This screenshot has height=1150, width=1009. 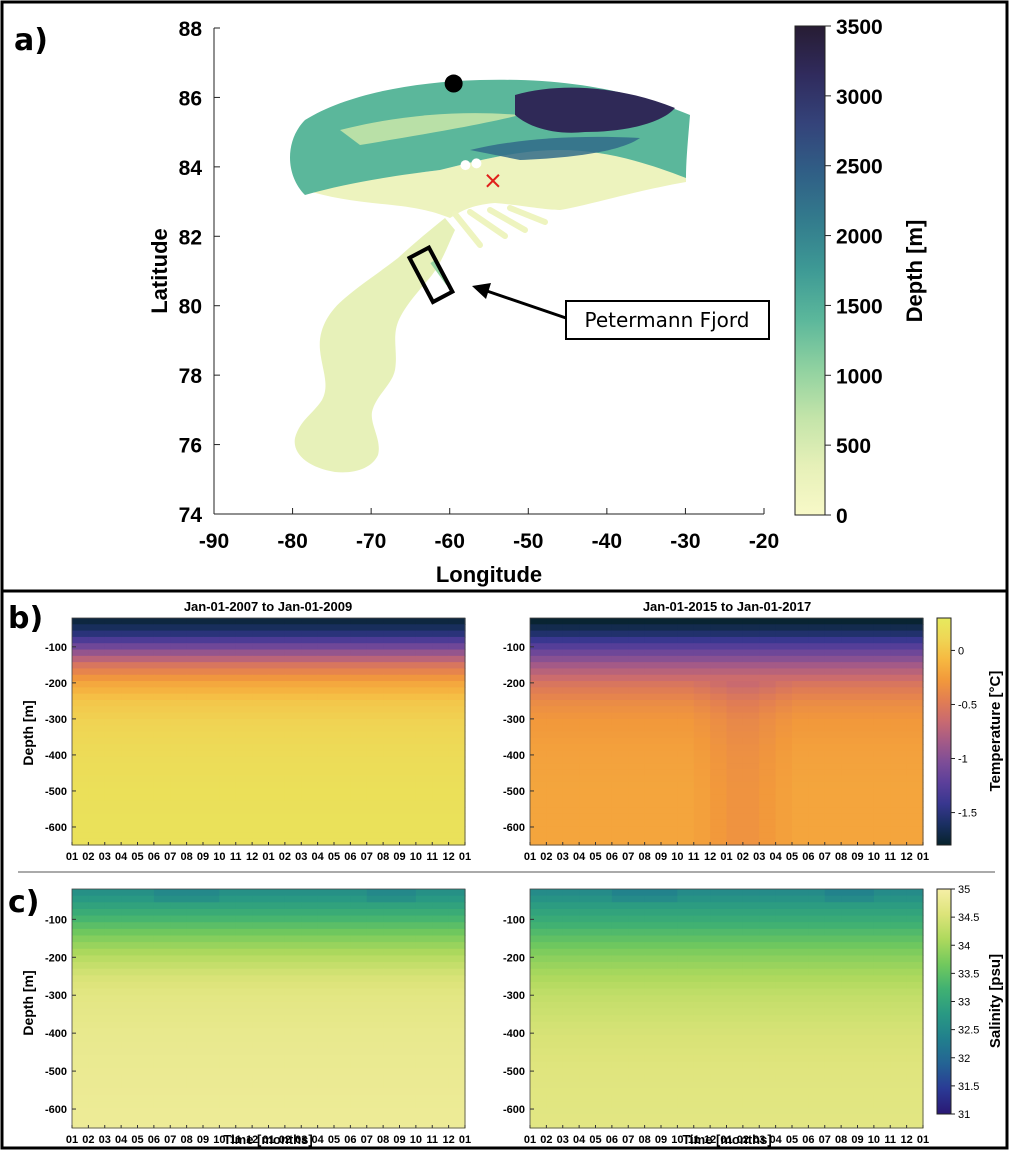 What do you see at coordinates (907, 1140) in the screenshot?
I see `heatmap-x-tick-label: 12` at bounding box center [907, 1140].